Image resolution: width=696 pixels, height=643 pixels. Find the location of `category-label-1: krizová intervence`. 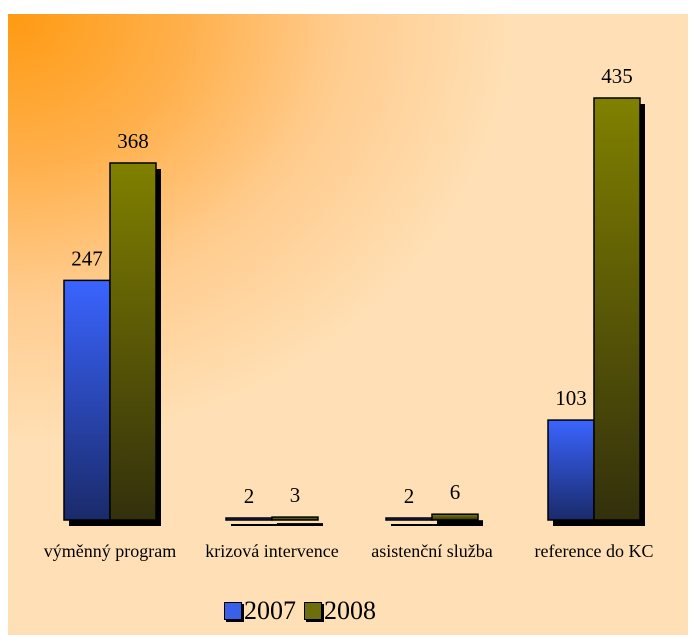

category-label-1: krizová intervence is located at coordinates (271, 551).